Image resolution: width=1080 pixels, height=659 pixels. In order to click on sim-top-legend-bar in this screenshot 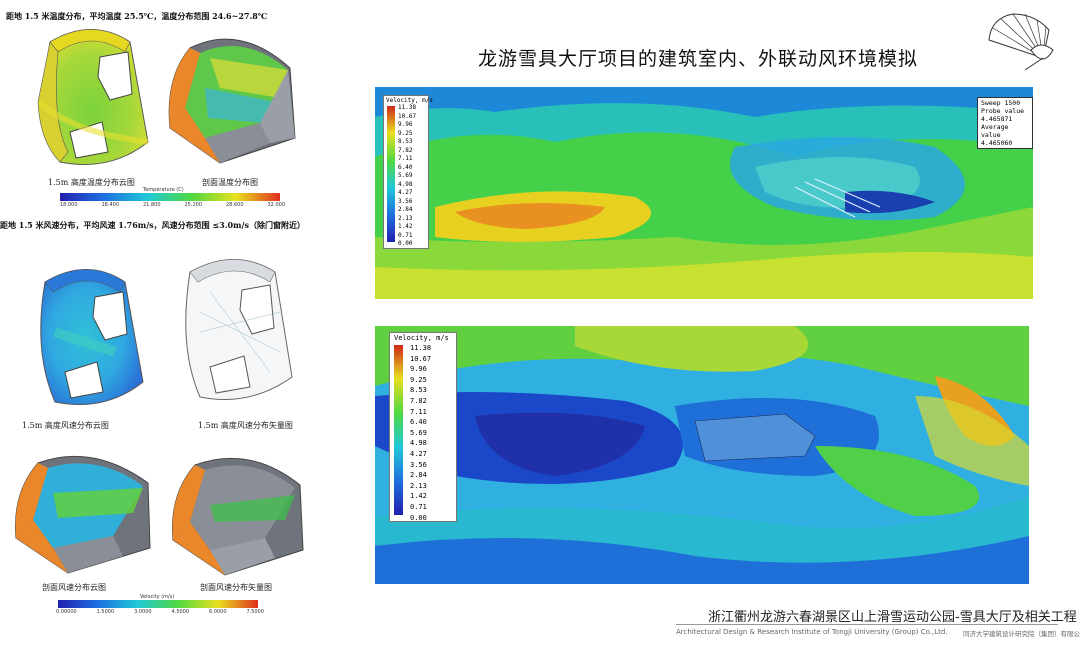, I will do `click(391, 174)`.